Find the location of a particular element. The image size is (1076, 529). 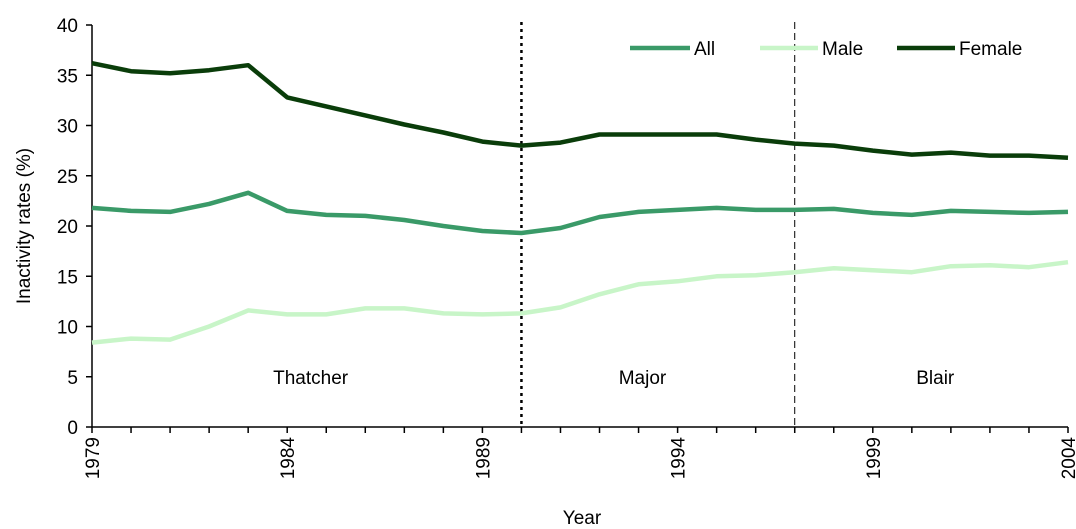

x-tick-label: 2004 is located at coordinates (1067, 458).